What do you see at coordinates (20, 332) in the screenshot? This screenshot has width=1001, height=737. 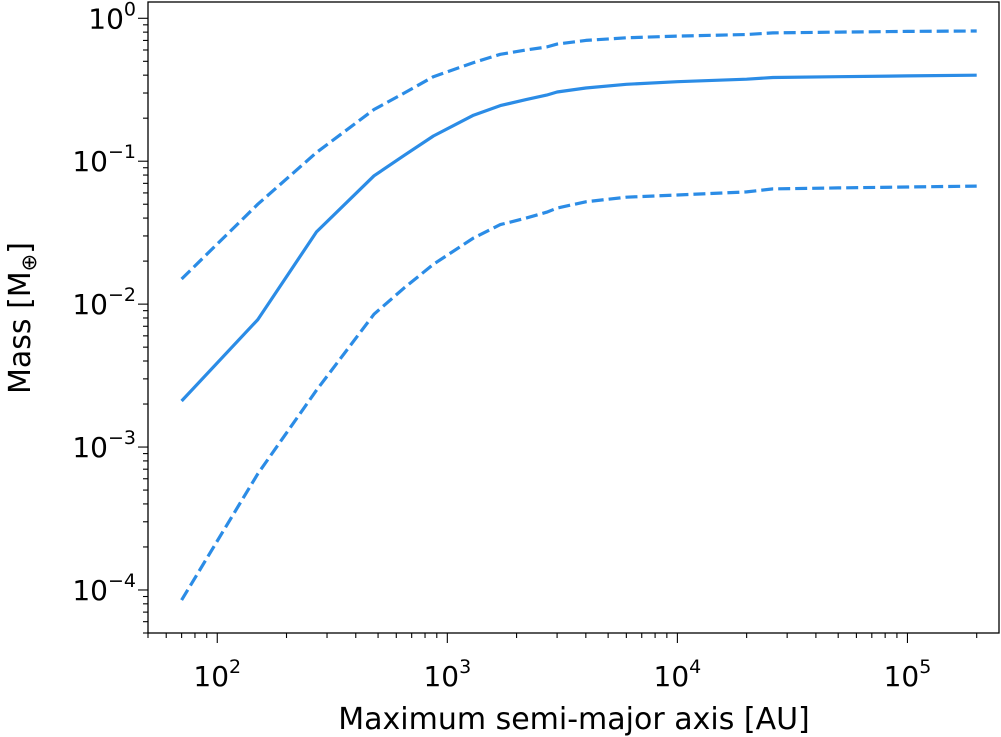 I see `y-axis-label-main: Mass [M` at bounding box center [20, 332].